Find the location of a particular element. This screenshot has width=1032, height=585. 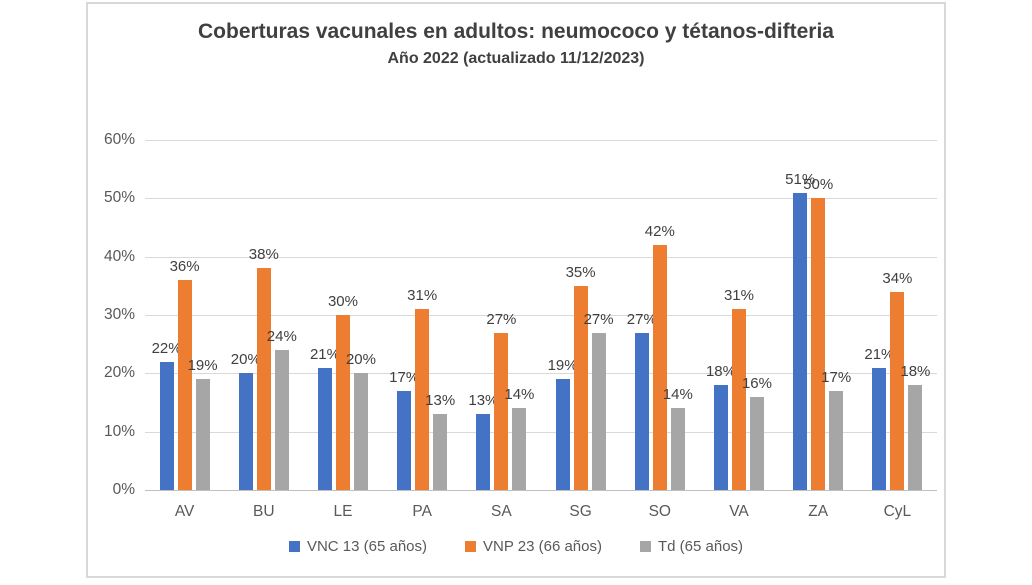

data-label-td-SA: 14% is located at coordinates (519, 395).